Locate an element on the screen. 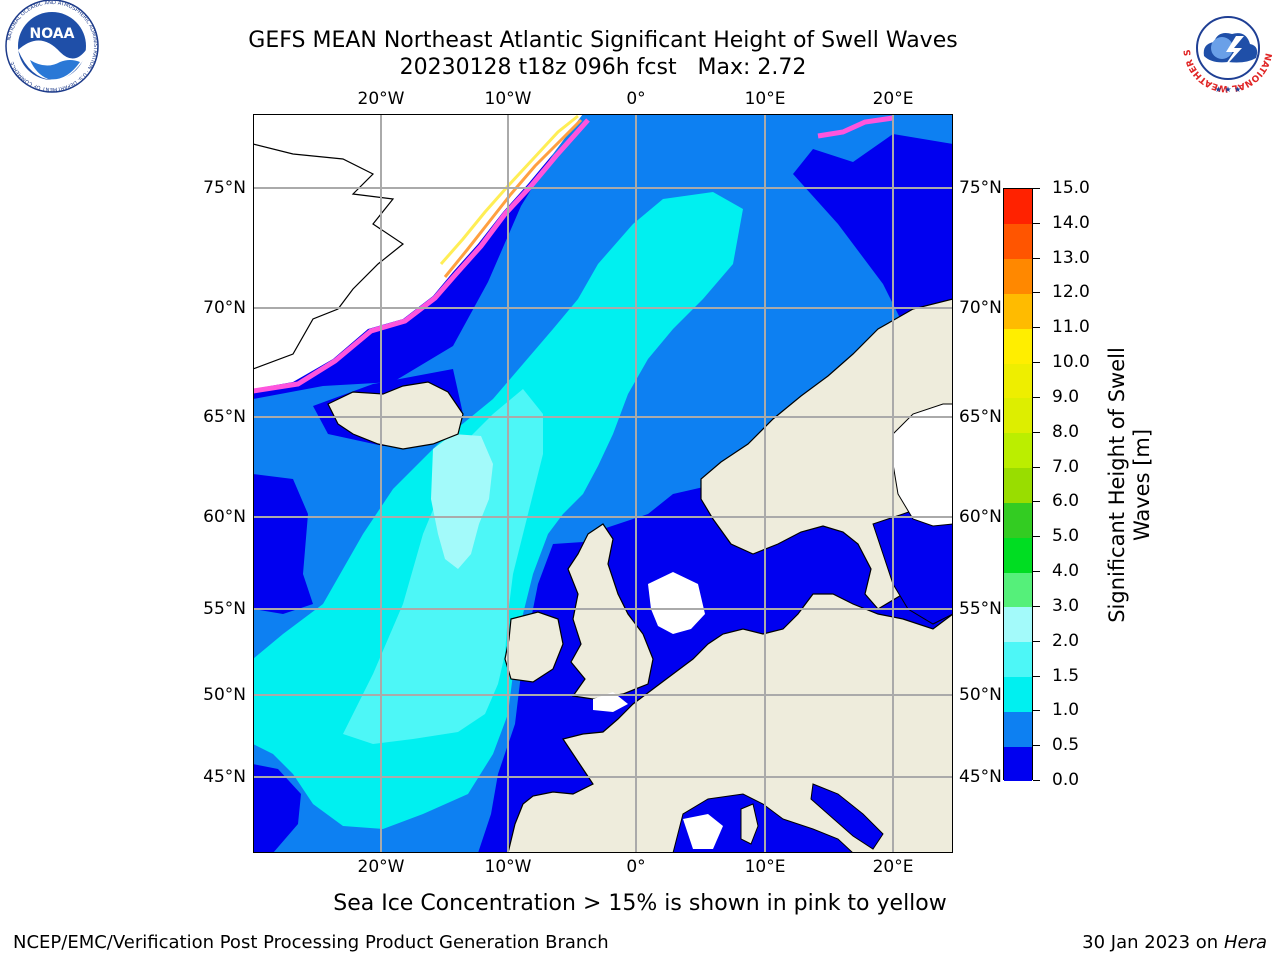 Image resolution: width=1280 pixels, height=960 pixels. mediterranean-sea is located at coordinates (763, 823).